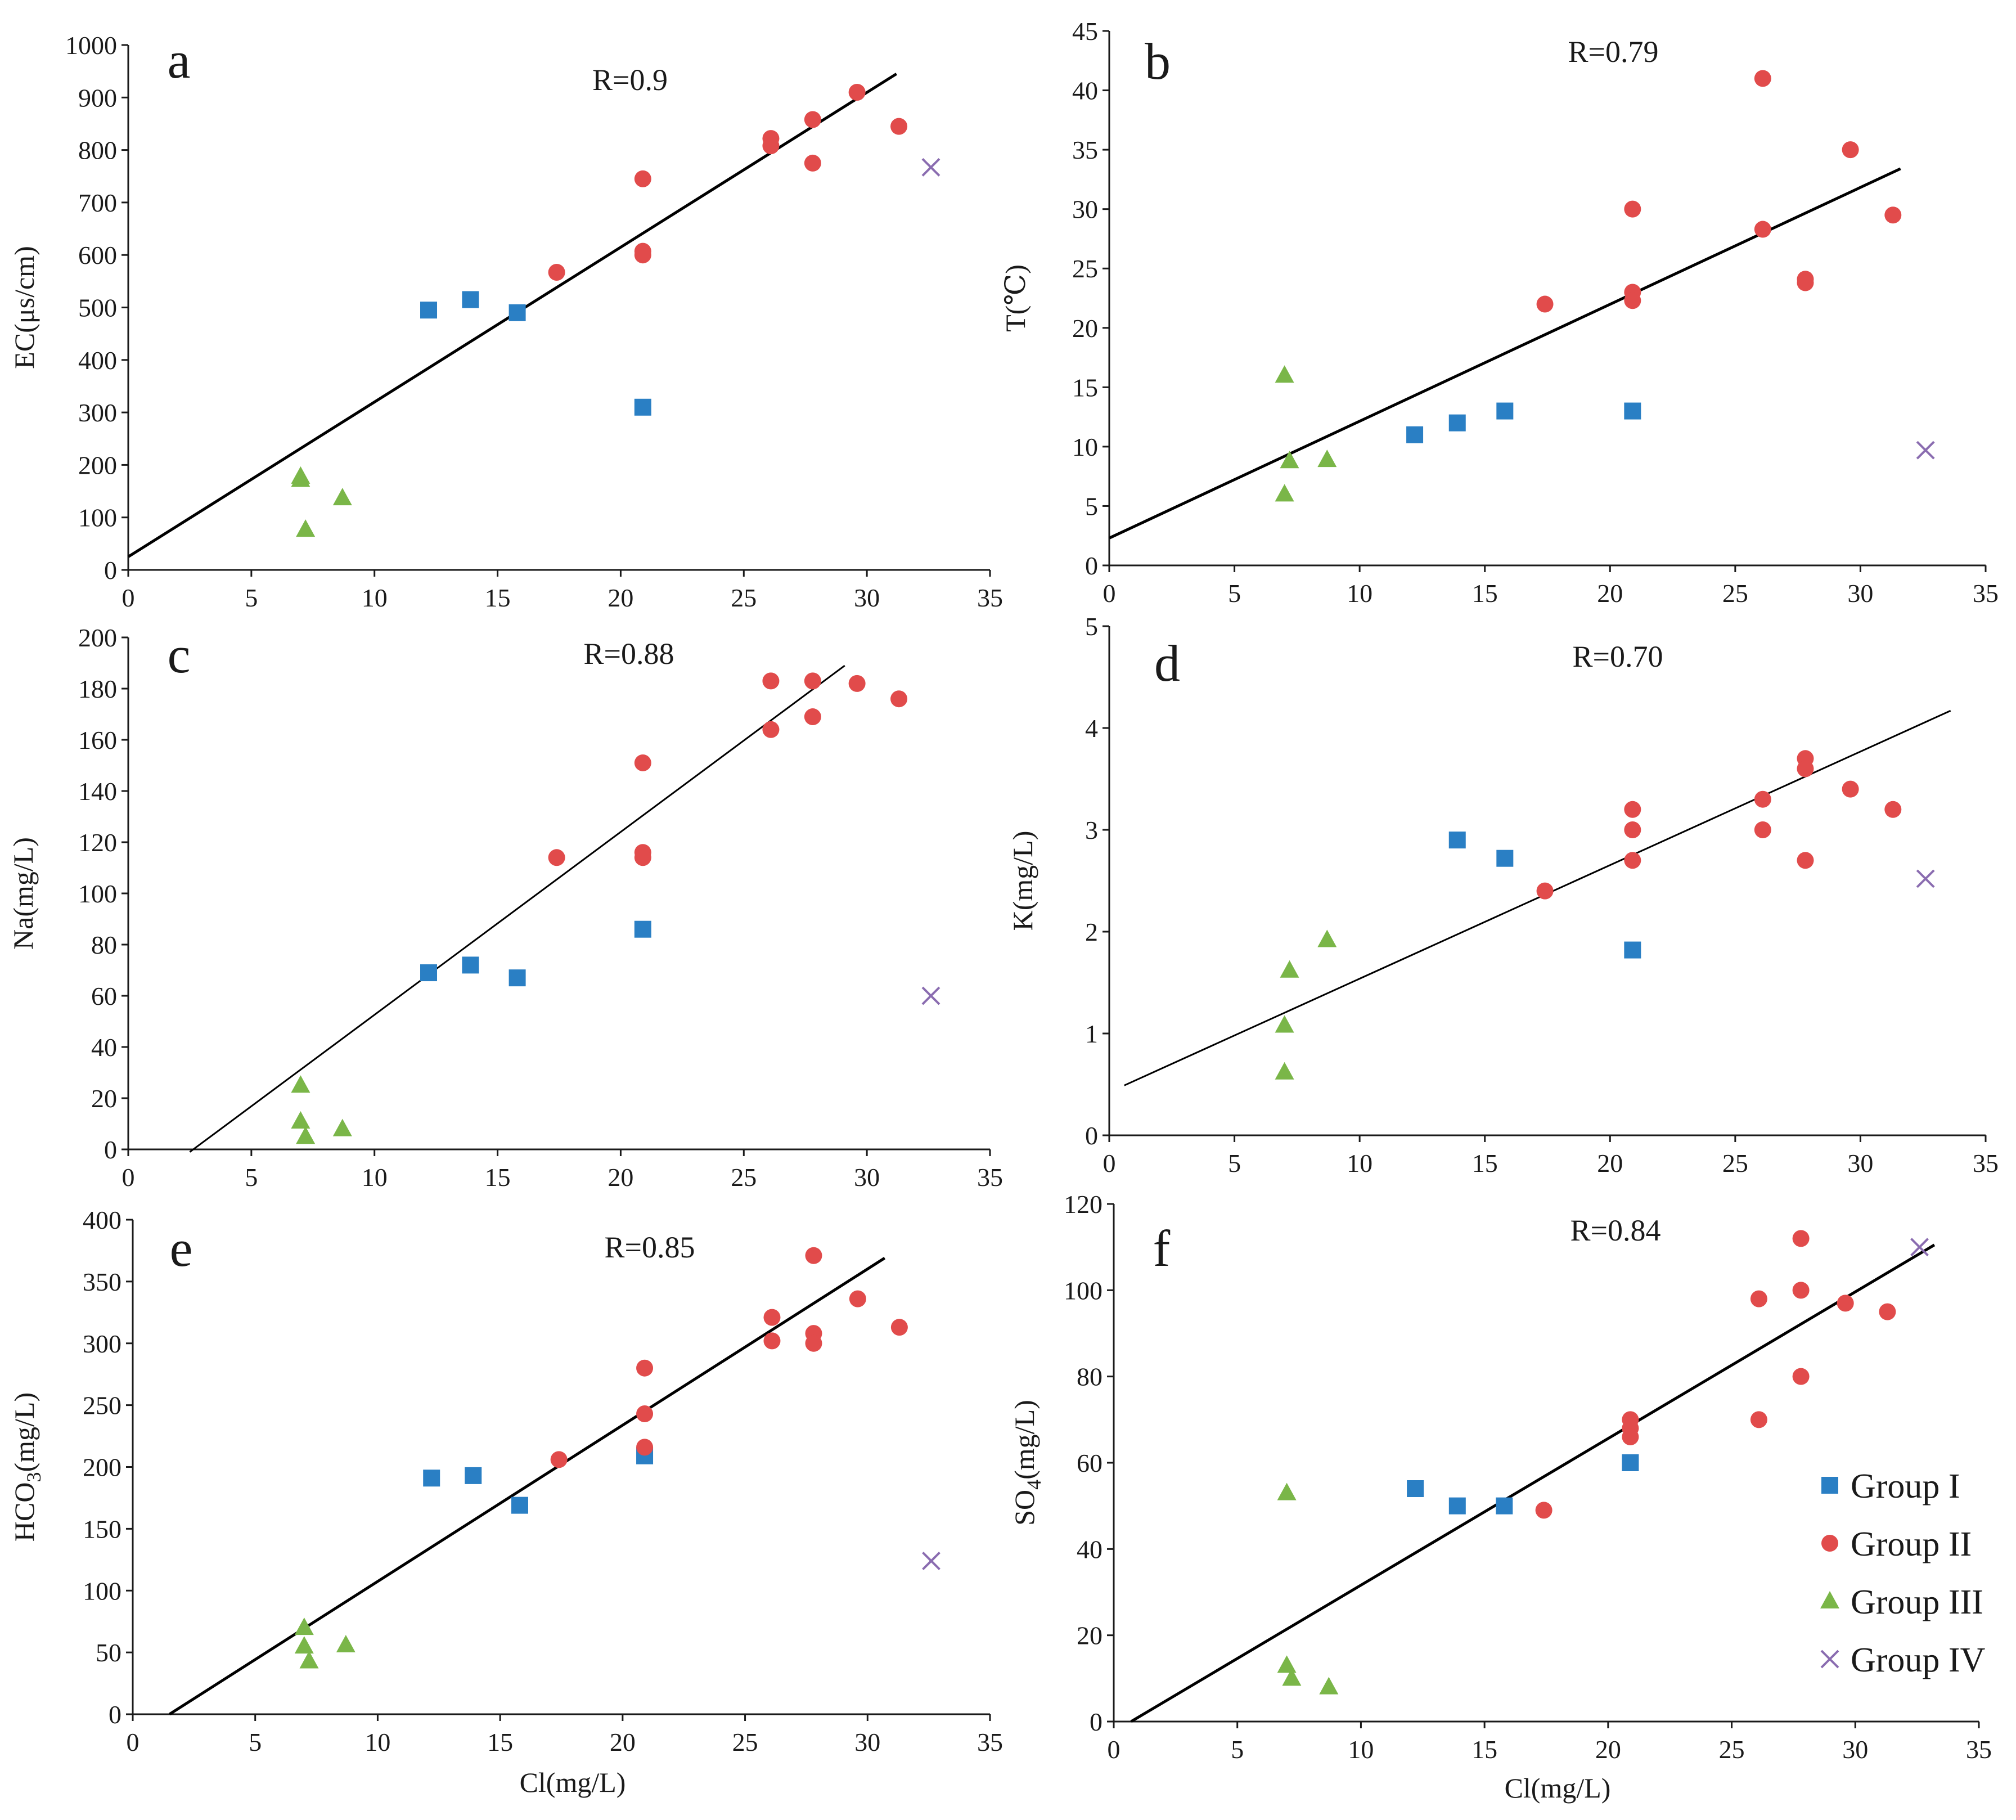  What do you see at coordinates (102, 1343) in the screenshot?
I see `y-tick-label-e: 300` at bounding box center [102, 1343].